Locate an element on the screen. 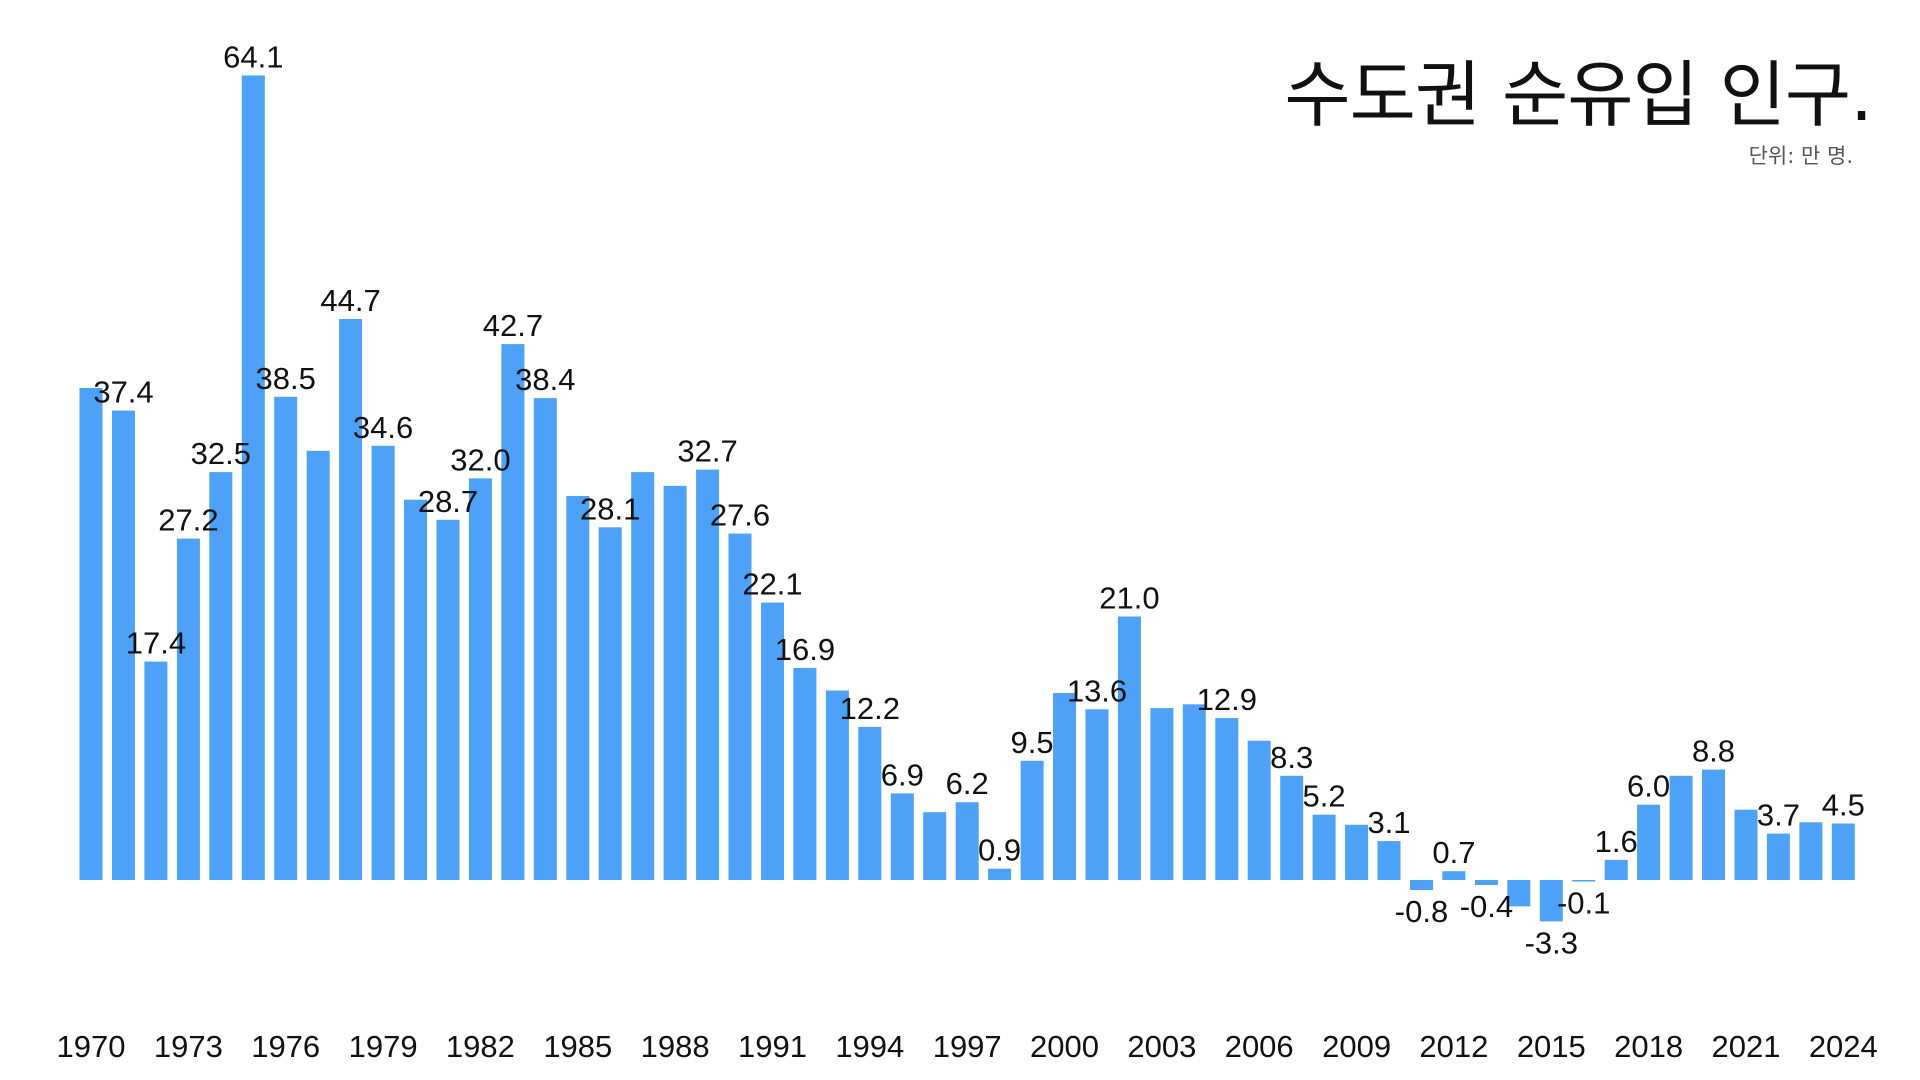 The width and height of the screenshot is (1920, 1080). bar-2010 is located at coordinates (1389, 860).